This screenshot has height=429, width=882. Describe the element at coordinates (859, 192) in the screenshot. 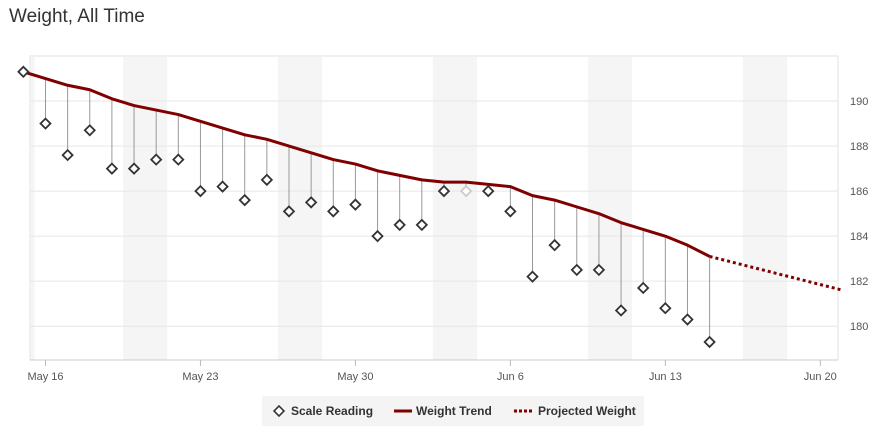

I see `y-tick-label: 186` at that location.